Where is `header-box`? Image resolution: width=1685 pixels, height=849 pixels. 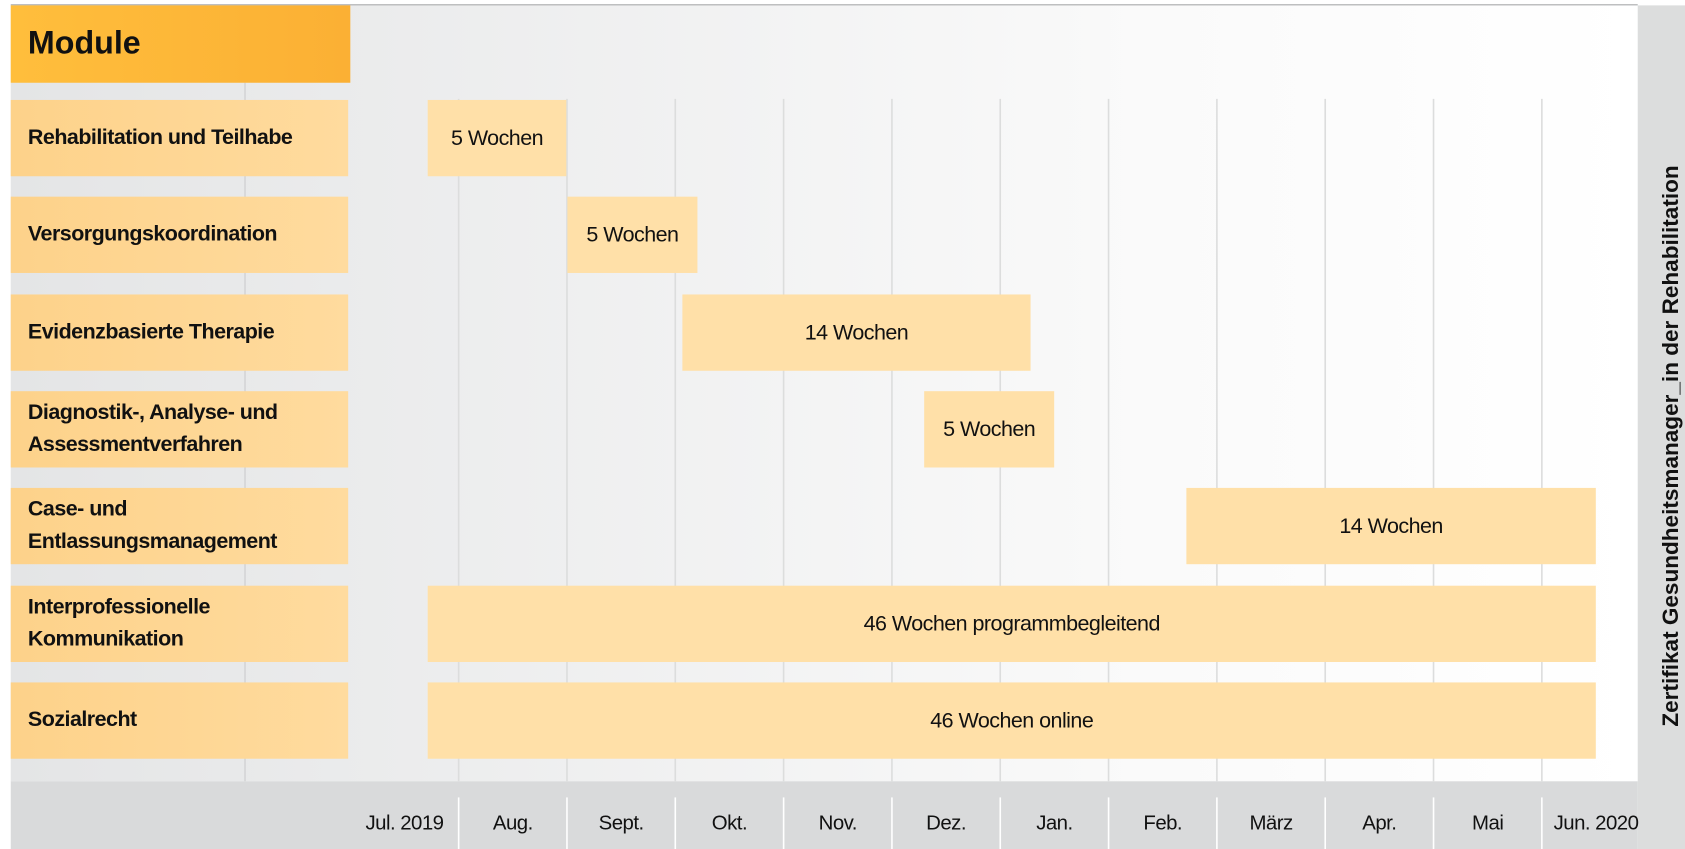 header-box is located at coordinates (180, 44).